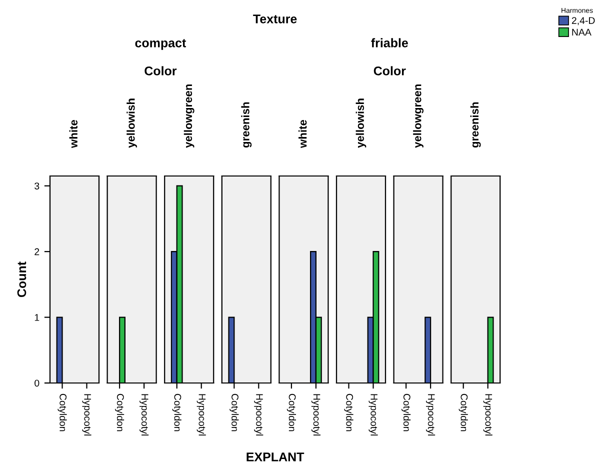 The height and width of the screenshot is (470, 603). Describe the element at coordinates (582, 32) in the screenshot. I see `legend-label: NAA` at that location.